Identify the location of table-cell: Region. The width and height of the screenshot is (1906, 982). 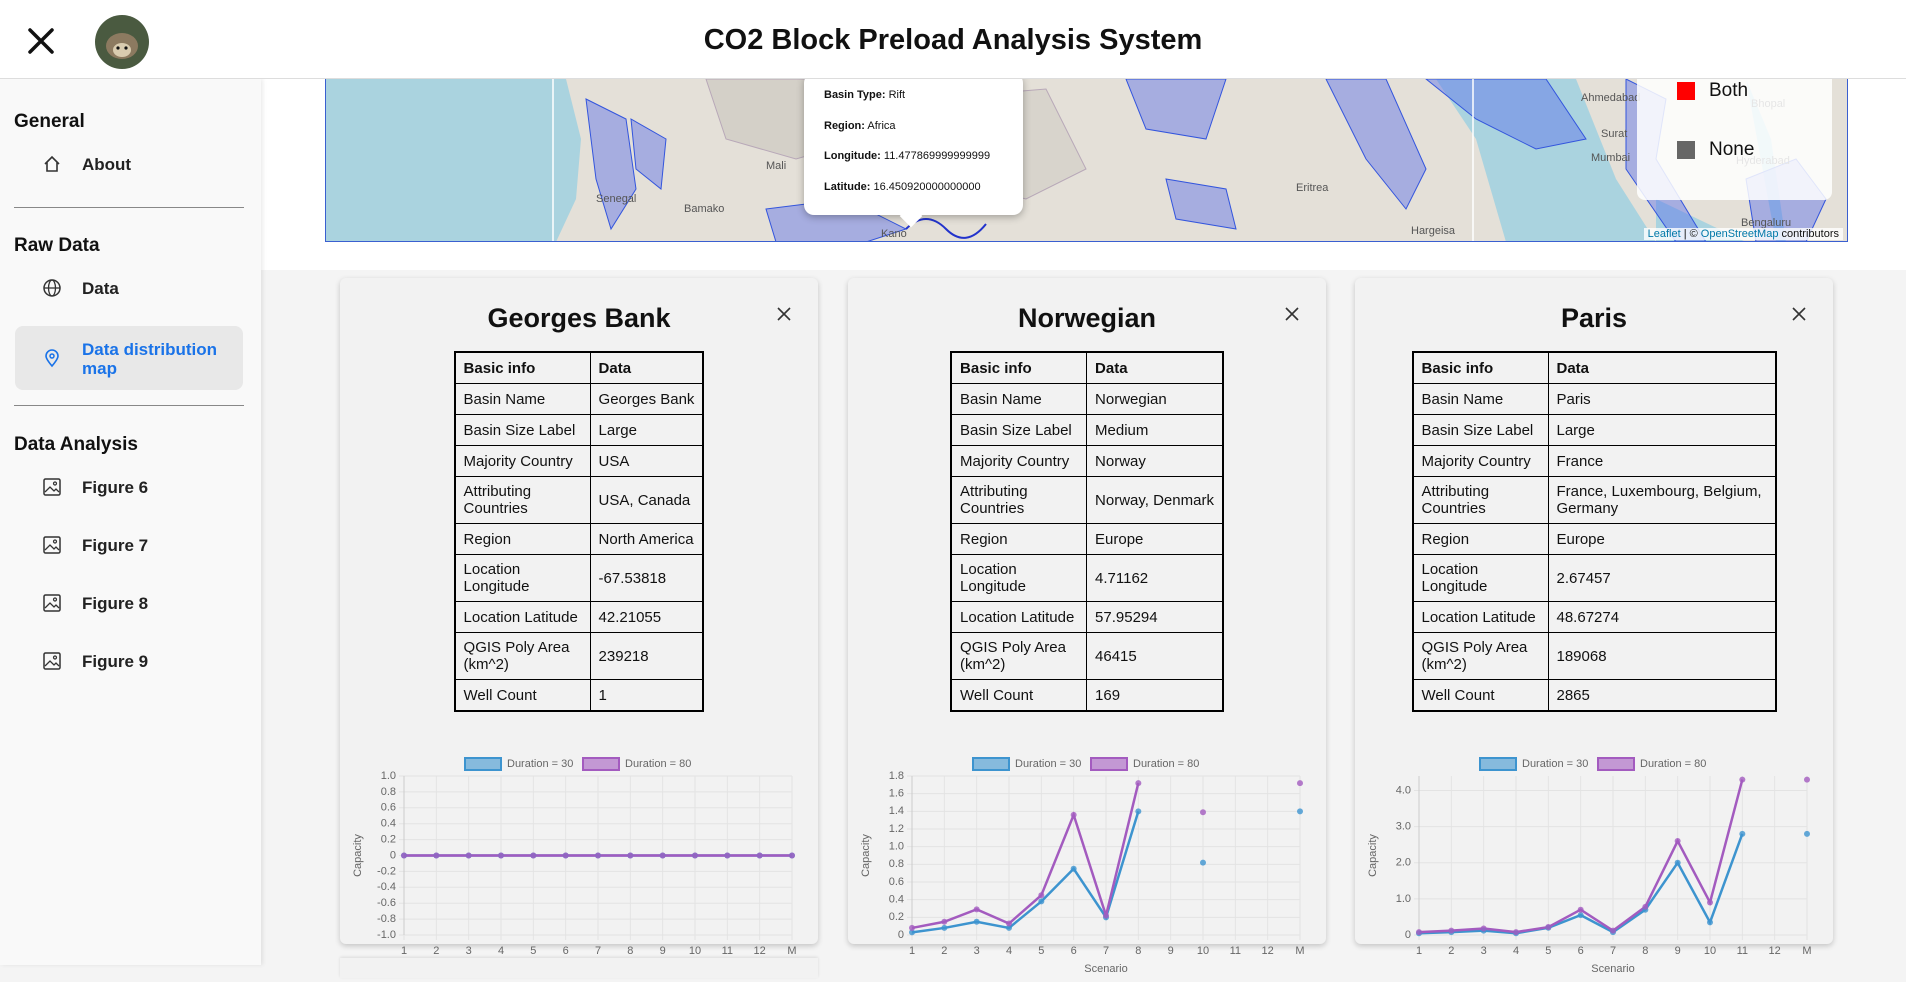
(522, 539).